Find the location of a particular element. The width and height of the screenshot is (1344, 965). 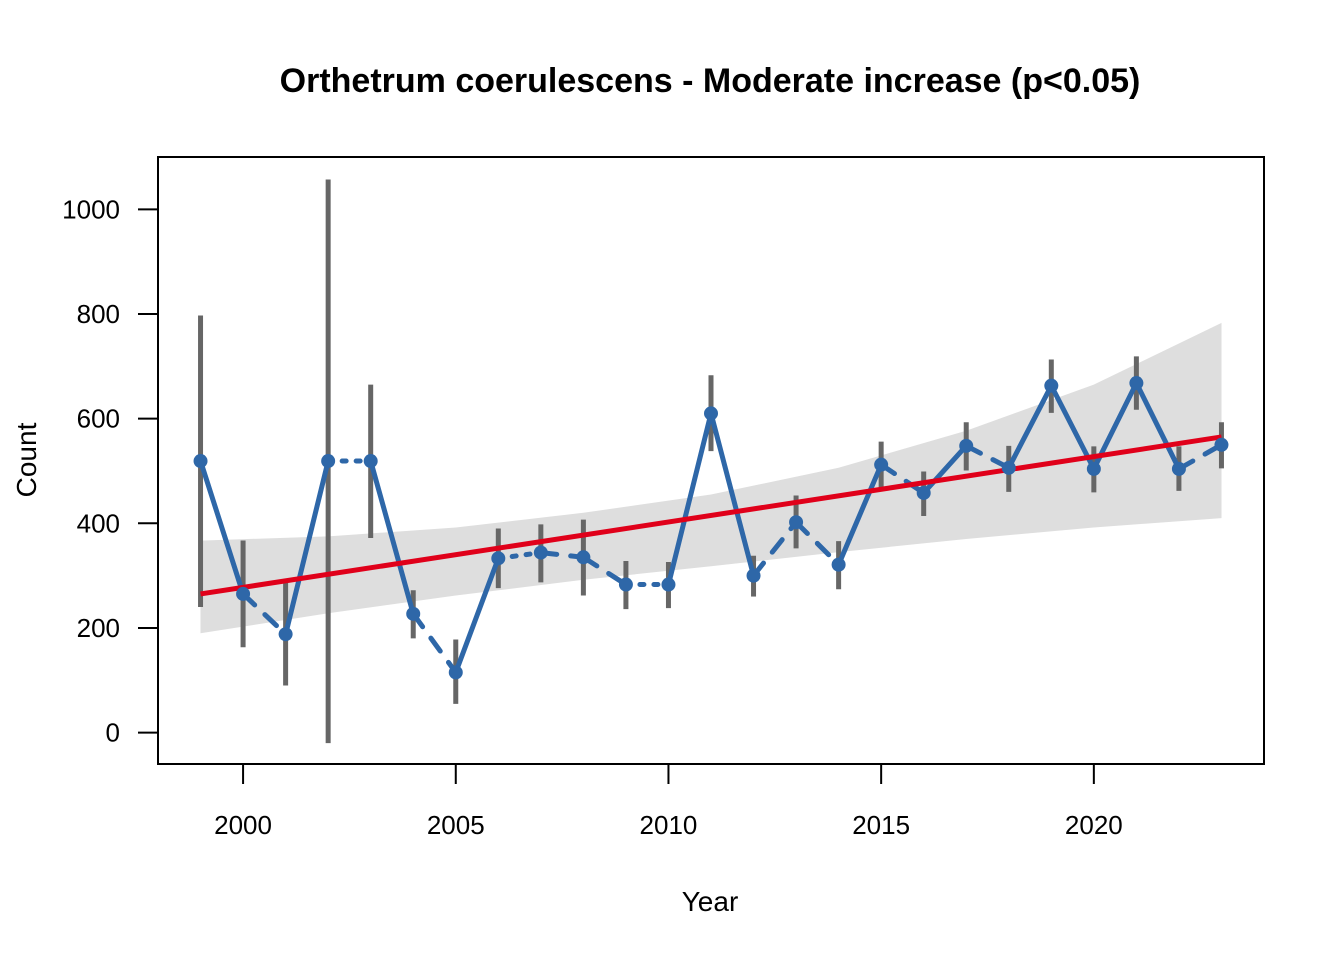

x-tick-label: 2020 is located at coordinates (1094, 825).